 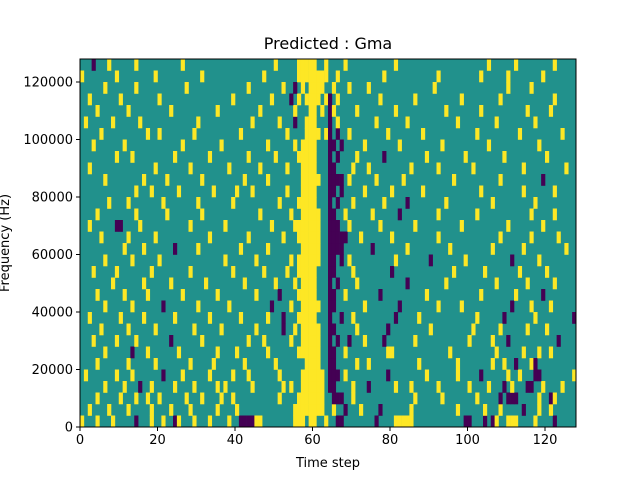 What do you see at coordinates (69, 428) in the screenshot?
I see `y-tick-label: 0` at bounding box center [69, 428].